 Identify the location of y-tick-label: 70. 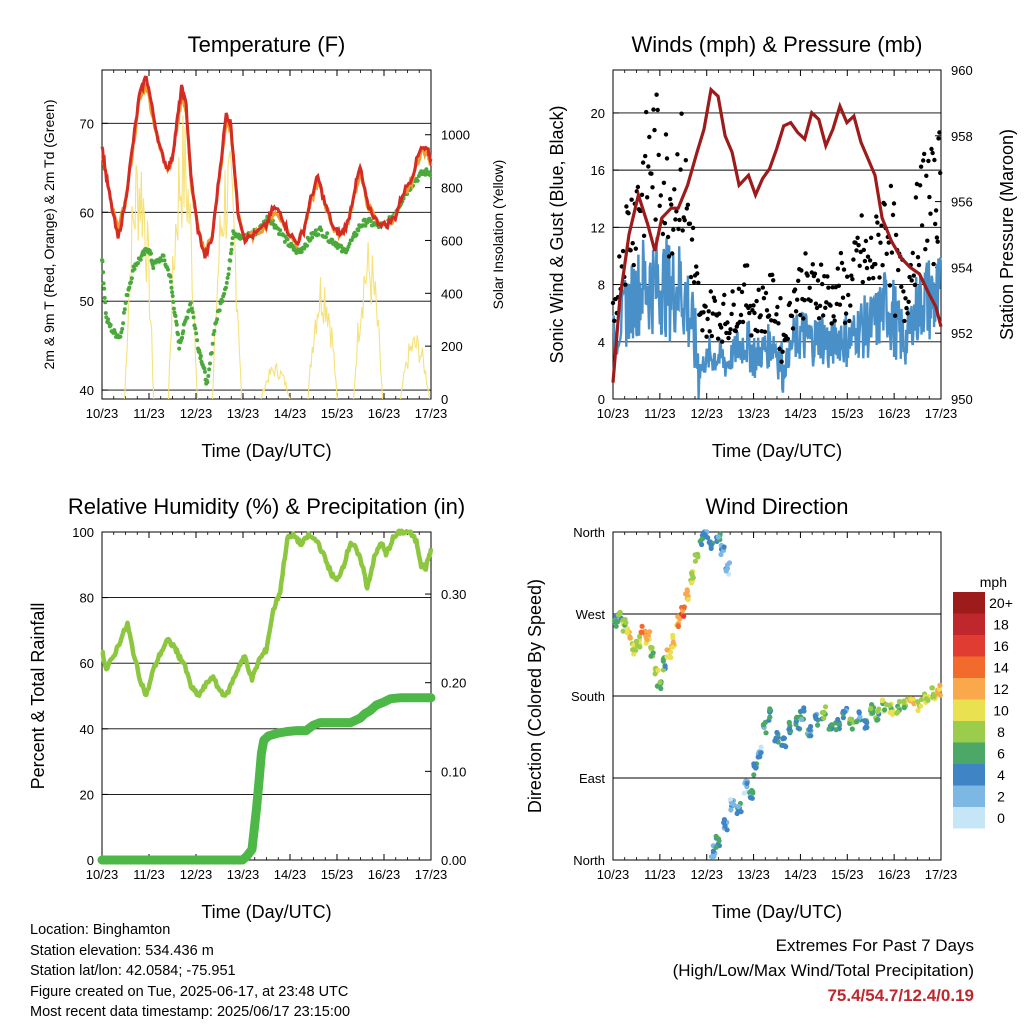
(87, 123).